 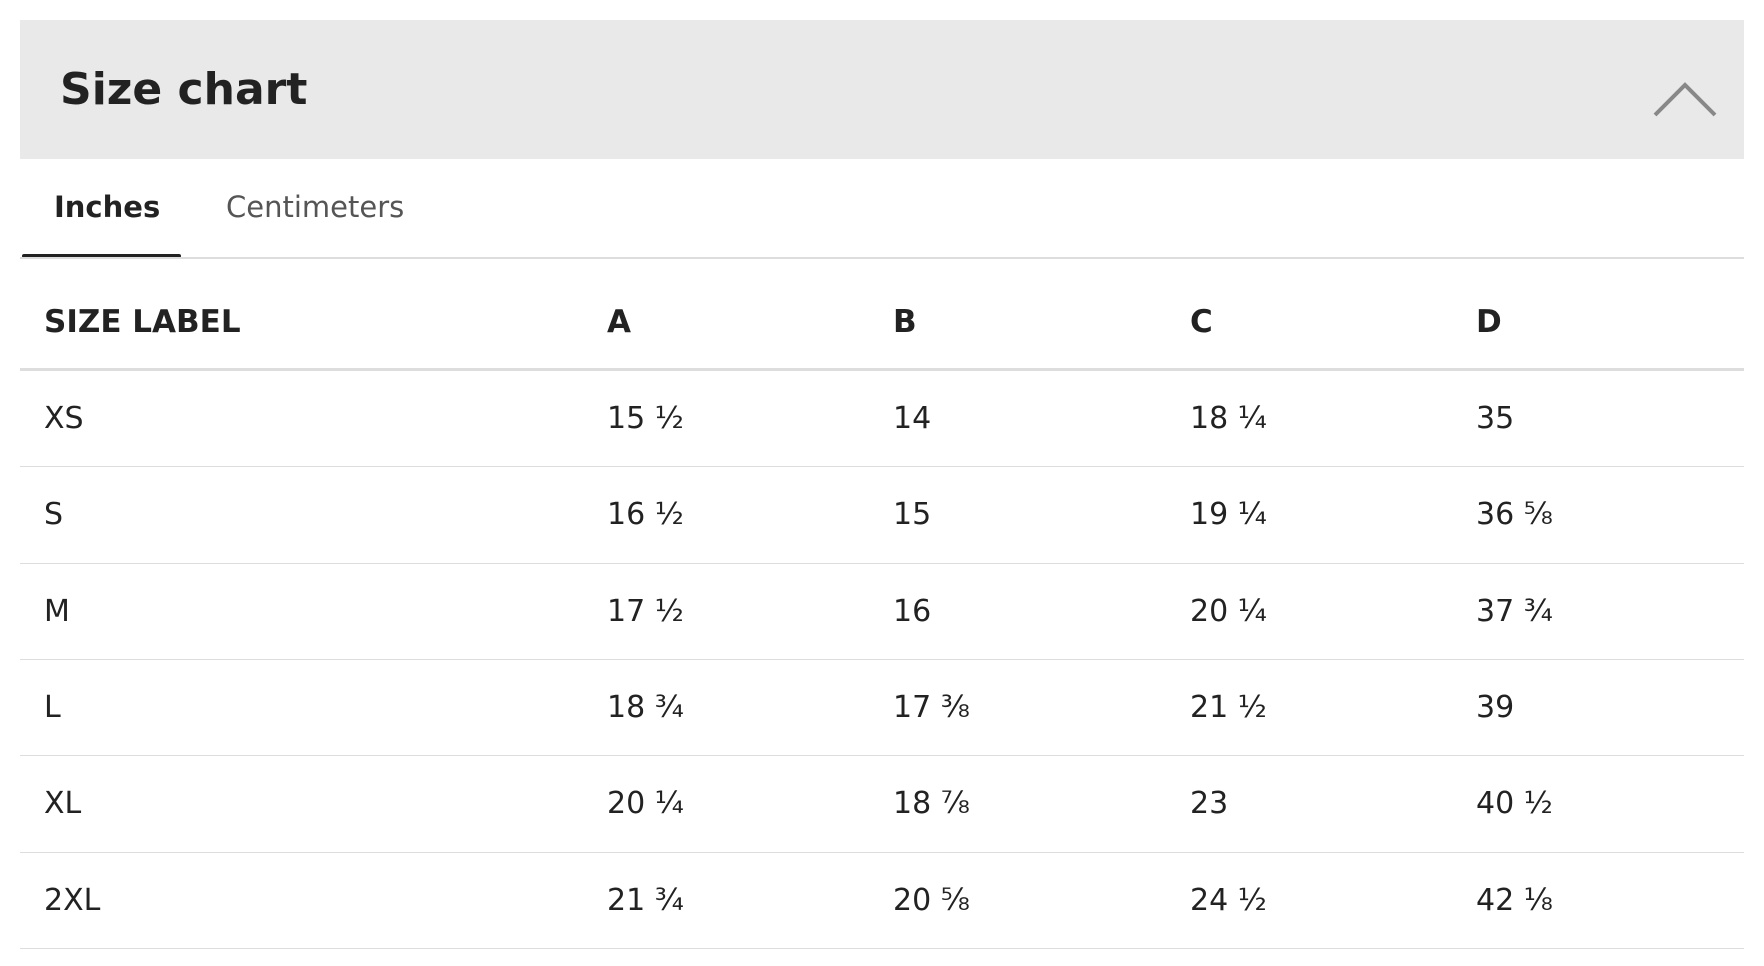 I want to click on accordion-header: Size chart, so click(x=882, y=89).